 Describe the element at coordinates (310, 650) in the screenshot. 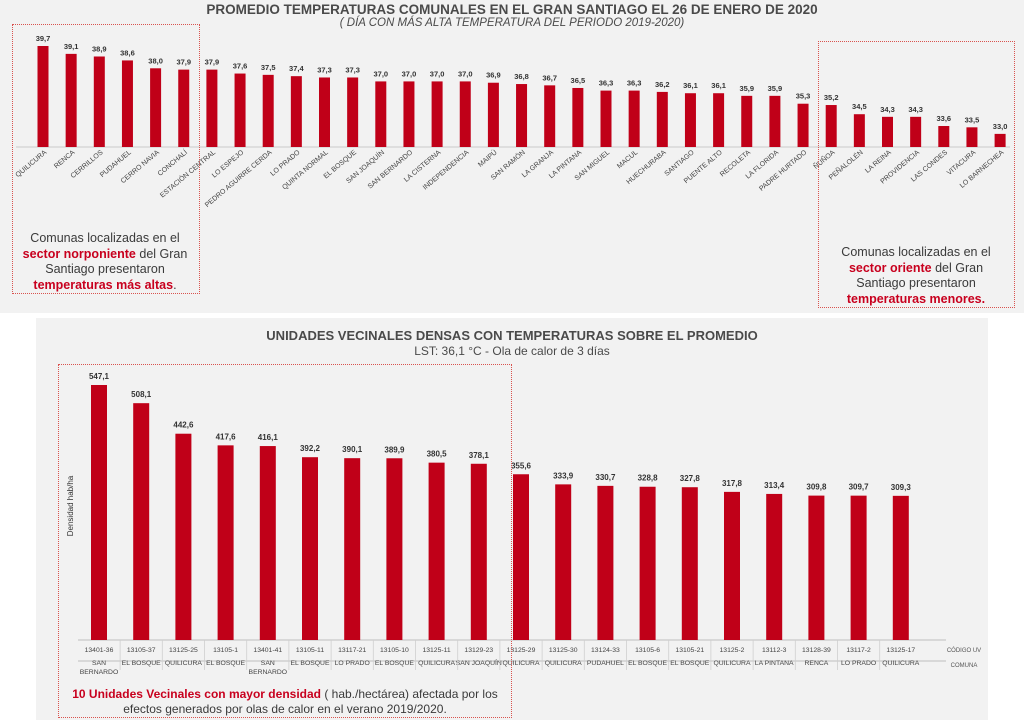

I see `chart2-code-label: 13105-11` at that location.